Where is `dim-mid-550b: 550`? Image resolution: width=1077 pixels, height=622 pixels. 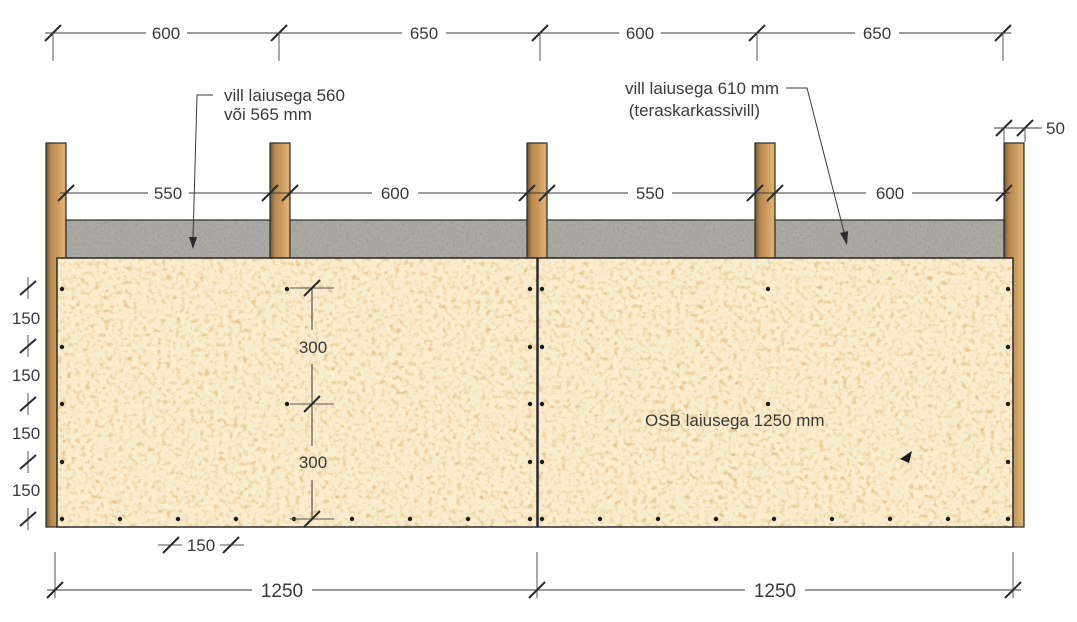
dim-mid-550b: 550 is located at coordinates (650, 193).